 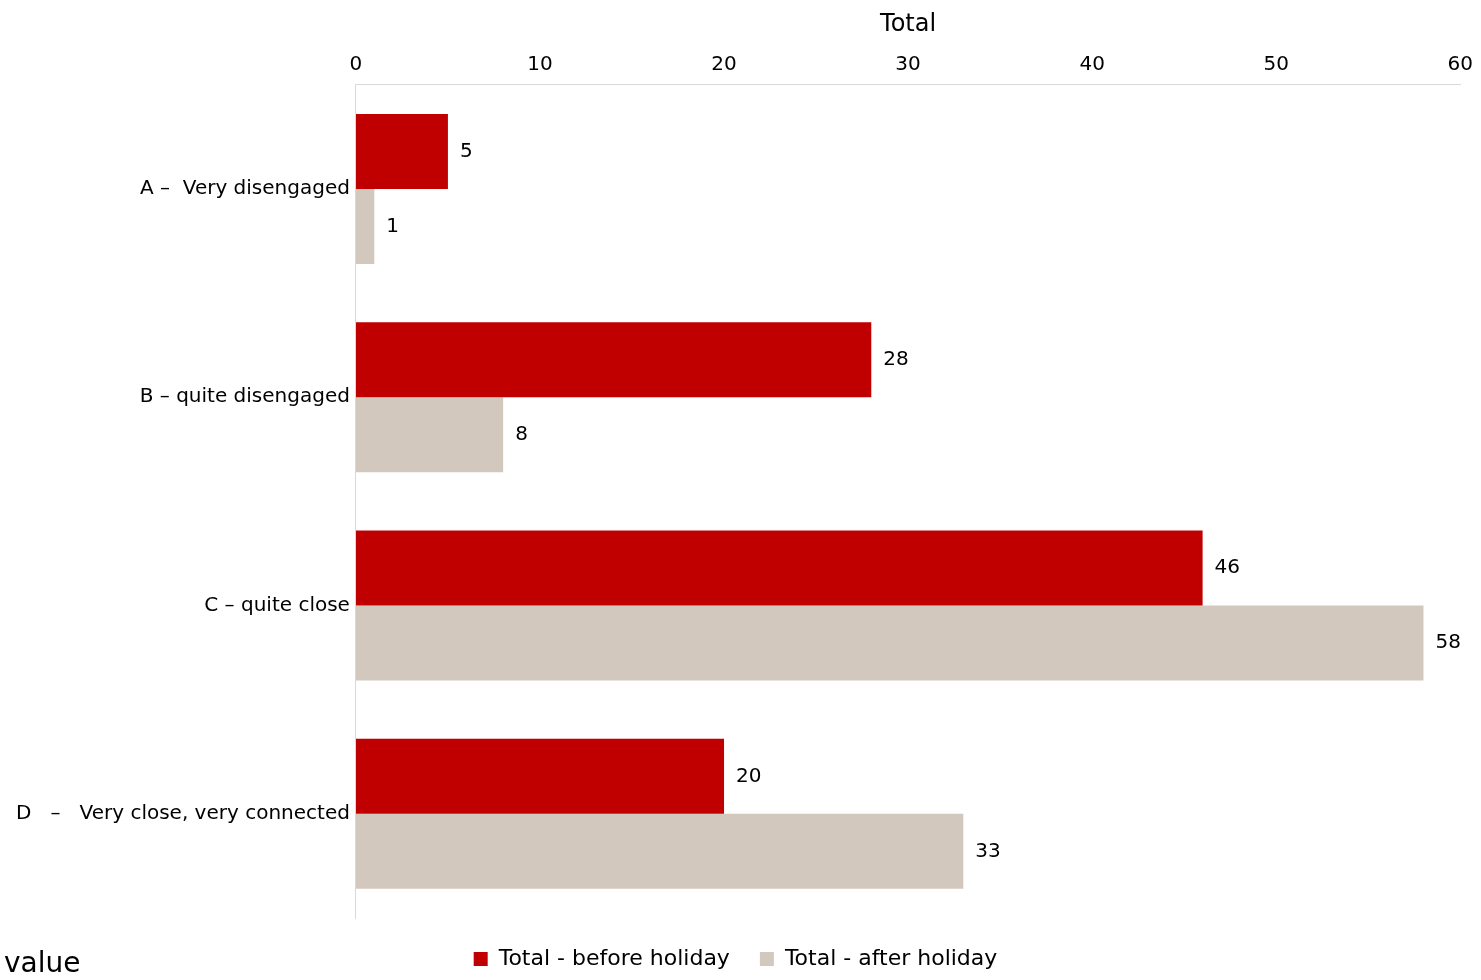 I want to click on legend-label: Total - after holiday, so click(x=890, y=957).